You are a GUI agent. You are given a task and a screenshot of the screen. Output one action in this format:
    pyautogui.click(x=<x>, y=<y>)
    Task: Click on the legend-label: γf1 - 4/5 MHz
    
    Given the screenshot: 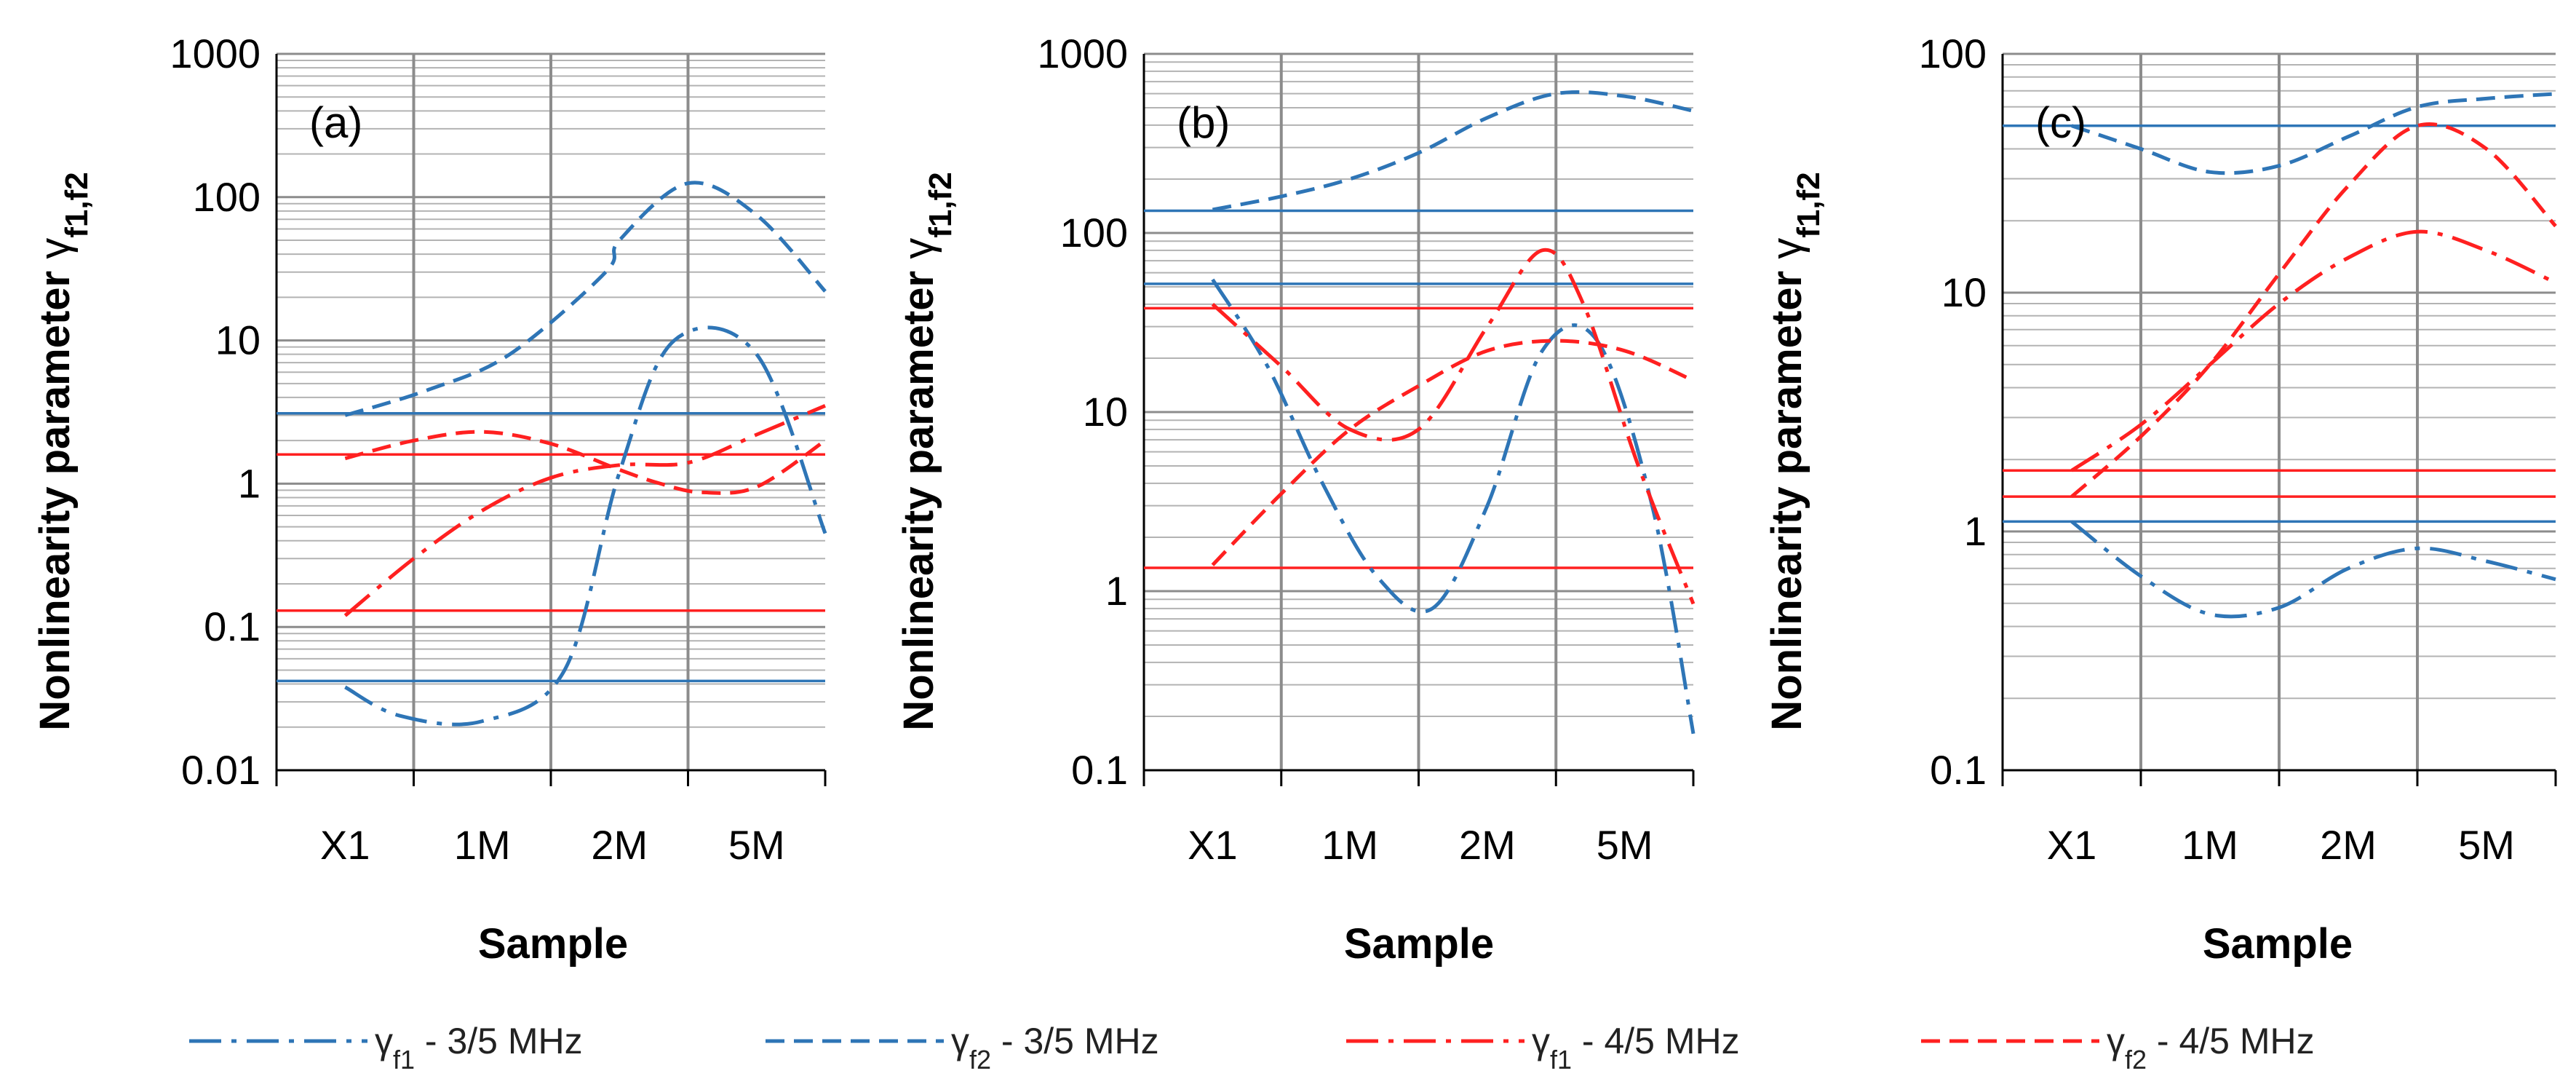 What is the action you would take?
    pyautogui.click(x=1636, y=1048)
    